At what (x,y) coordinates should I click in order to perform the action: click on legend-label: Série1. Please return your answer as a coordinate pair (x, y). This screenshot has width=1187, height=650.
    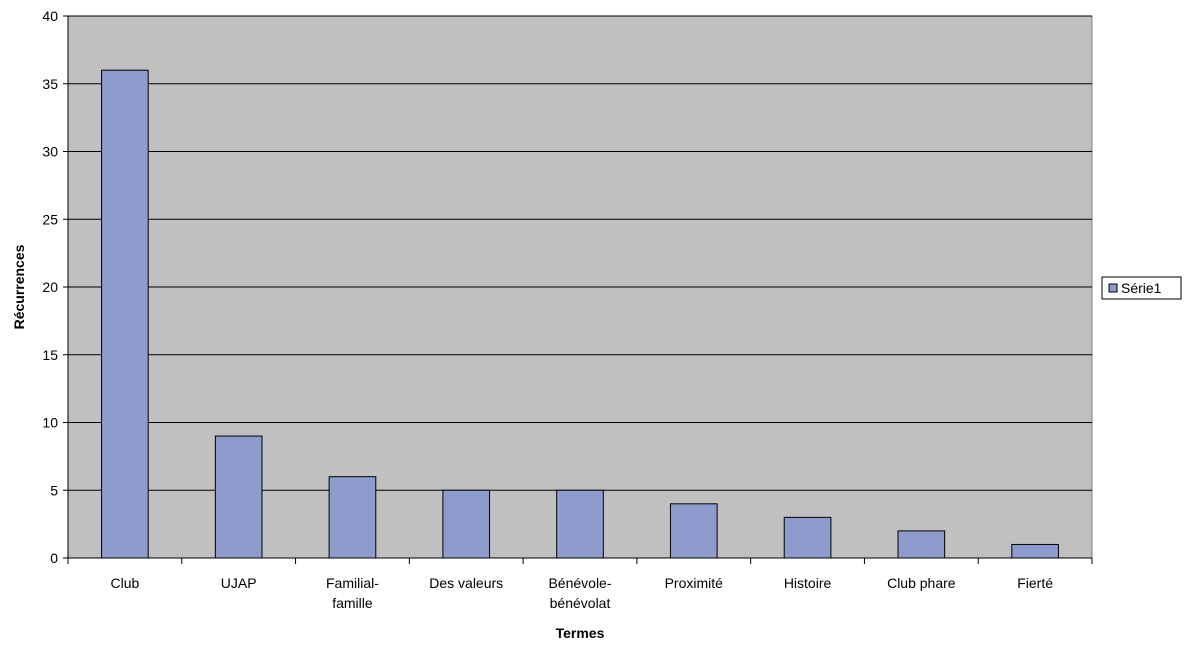
    Looking at the image, I should click on (1141, 288).